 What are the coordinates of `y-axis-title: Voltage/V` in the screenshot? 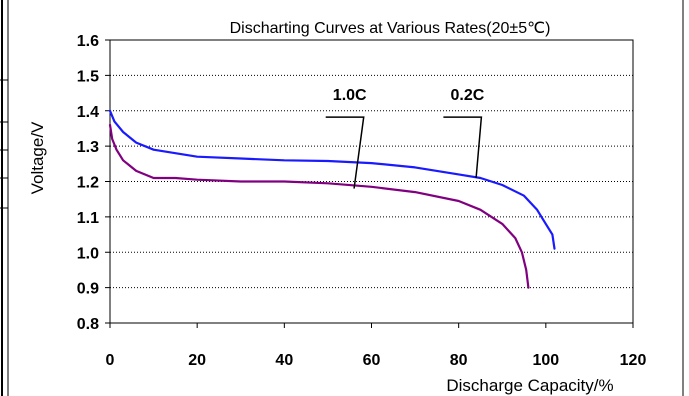 It's located at (37, 157).